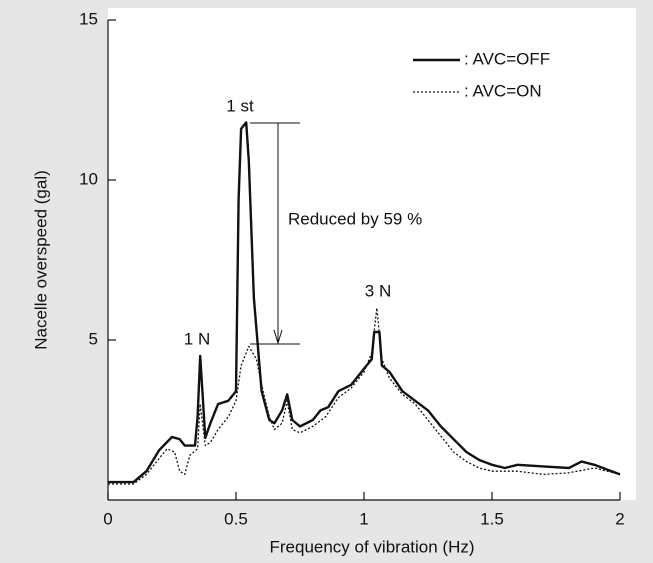 The height and width of the screenshot is (563, 653). What do you see at coordinates (371, 546) in the screenshot?
I see `x-axis-label: Frequency of vibration (Hz)` at bounding box center [371, 546].